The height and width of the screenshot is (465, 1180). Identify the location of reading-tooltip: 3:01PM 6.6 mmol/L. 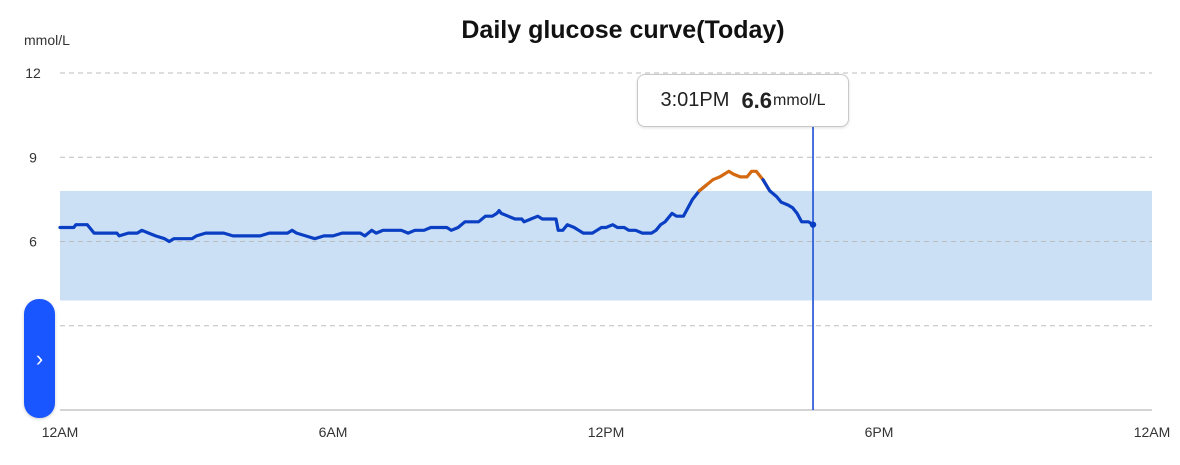
(743, 100).